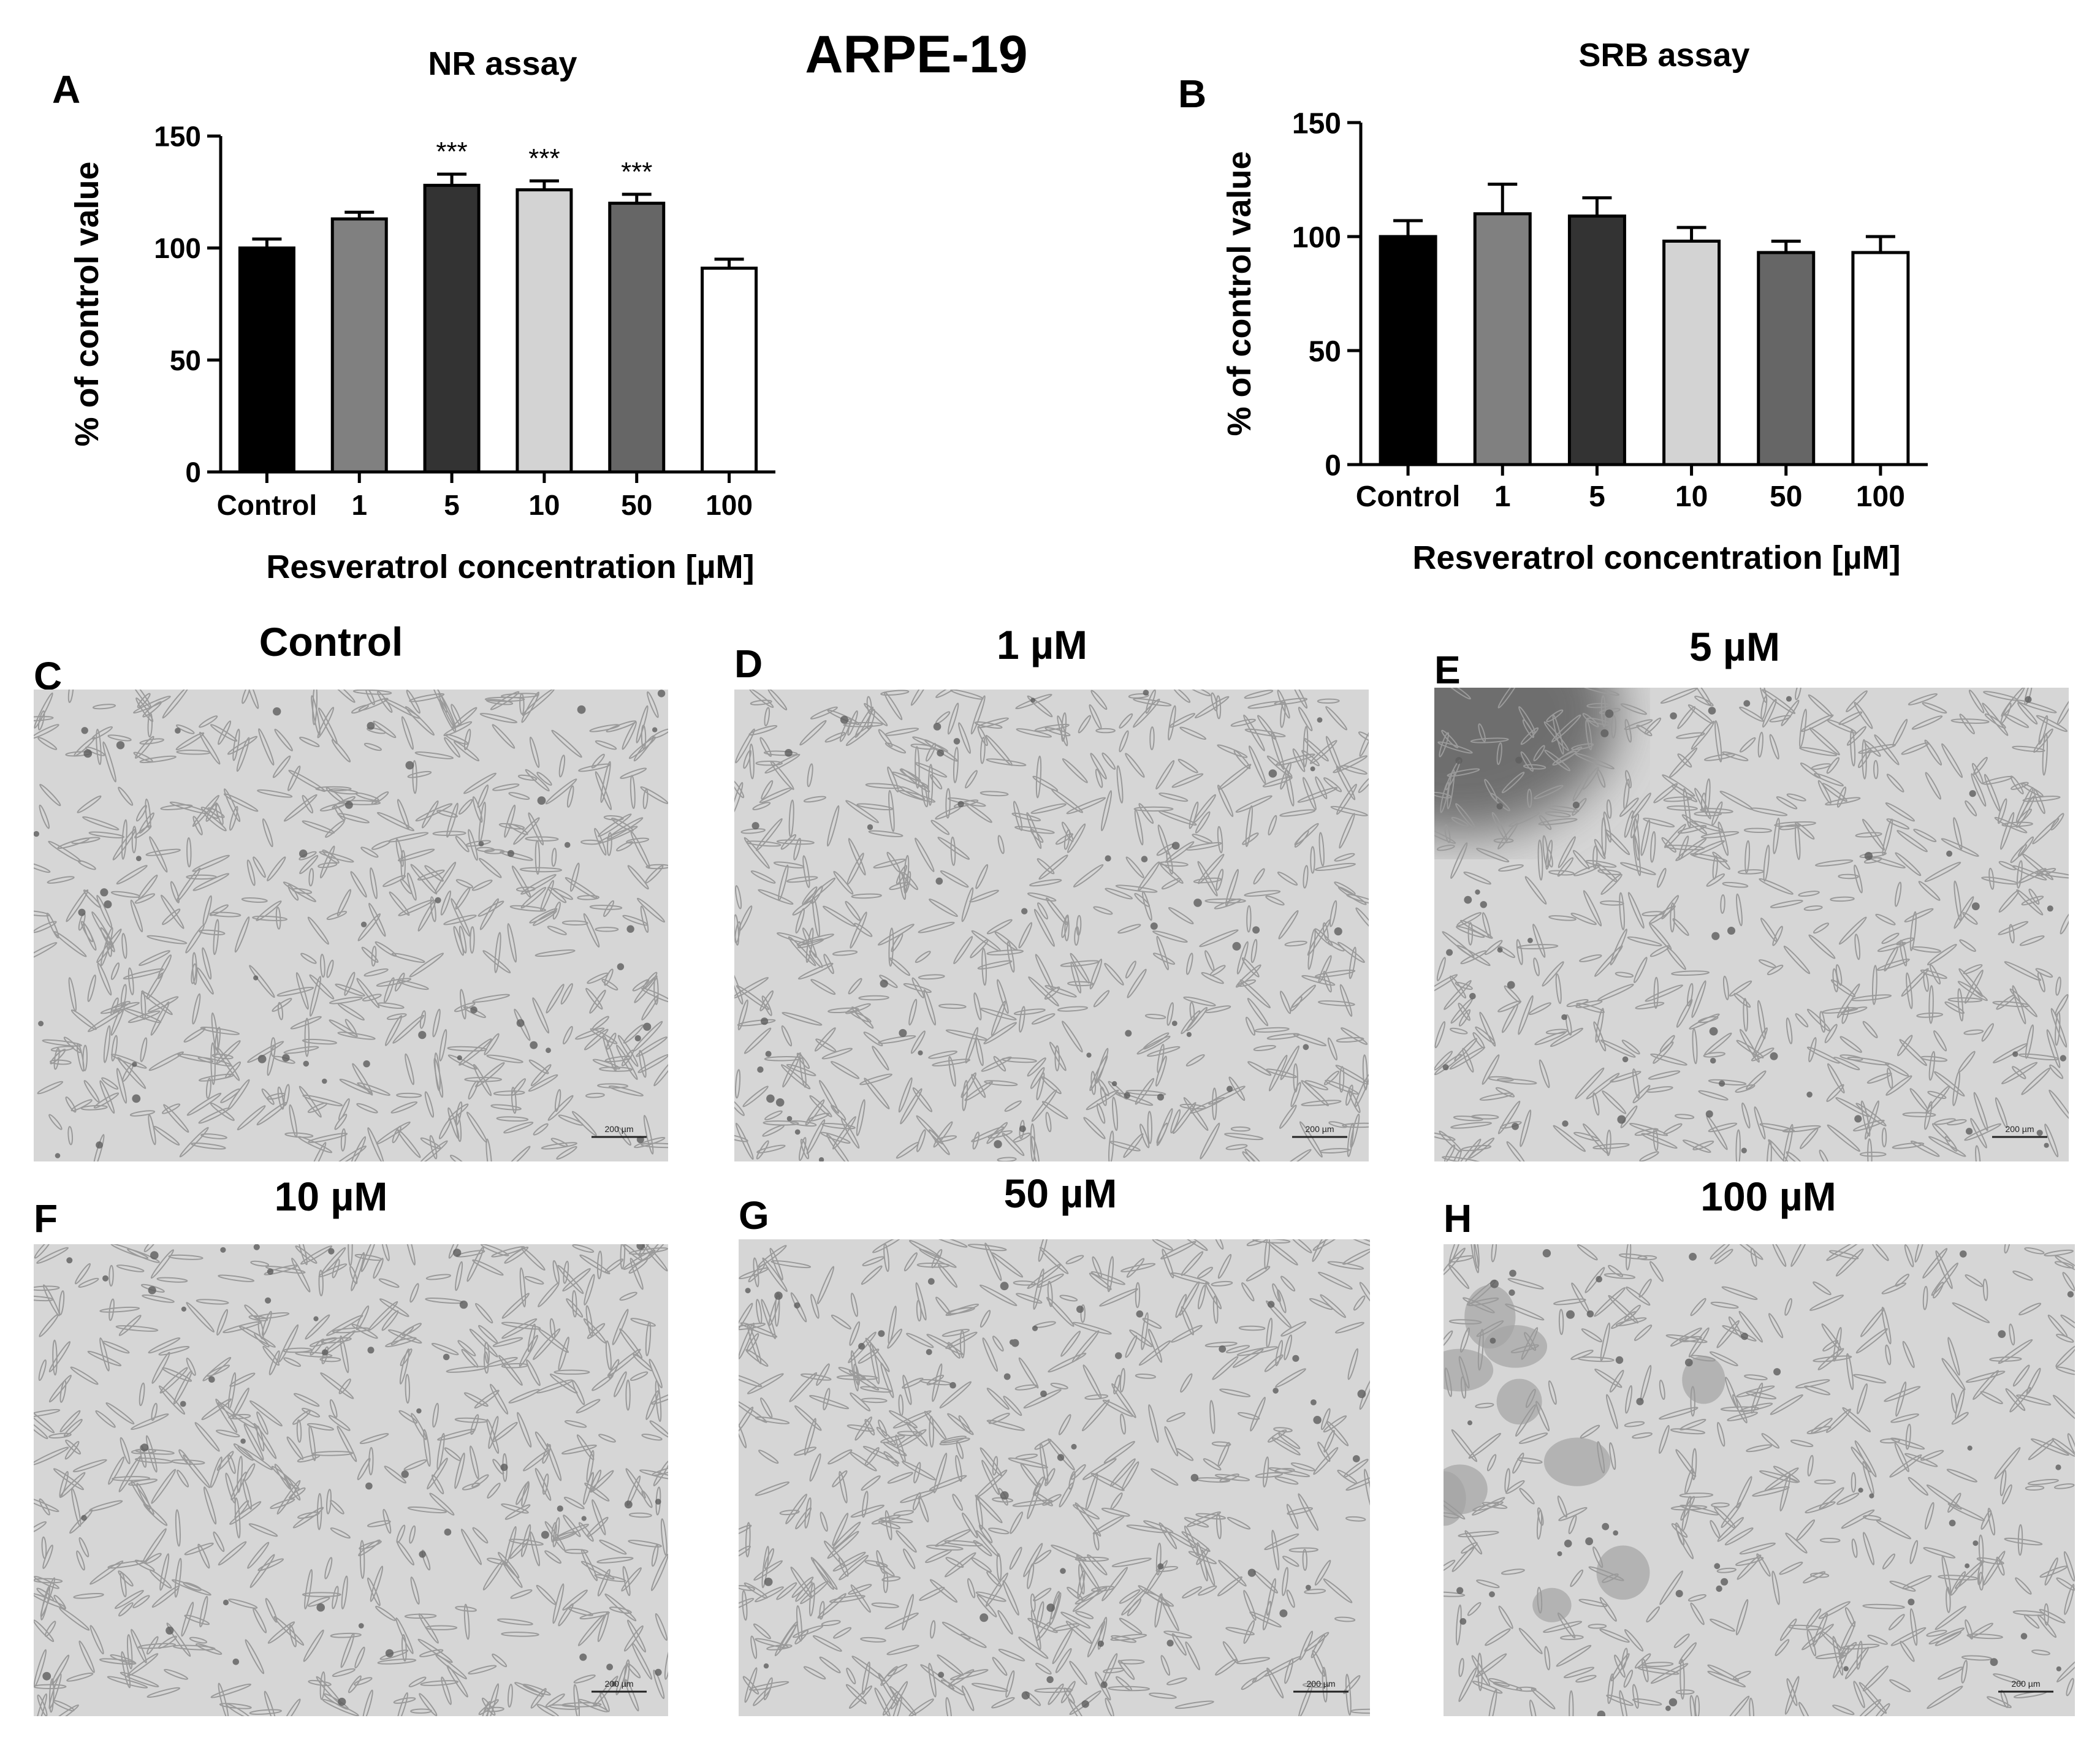 The width and height of the screenshot is (2100, 1737). I want to click on panel-label: B, so click(1192, 94).